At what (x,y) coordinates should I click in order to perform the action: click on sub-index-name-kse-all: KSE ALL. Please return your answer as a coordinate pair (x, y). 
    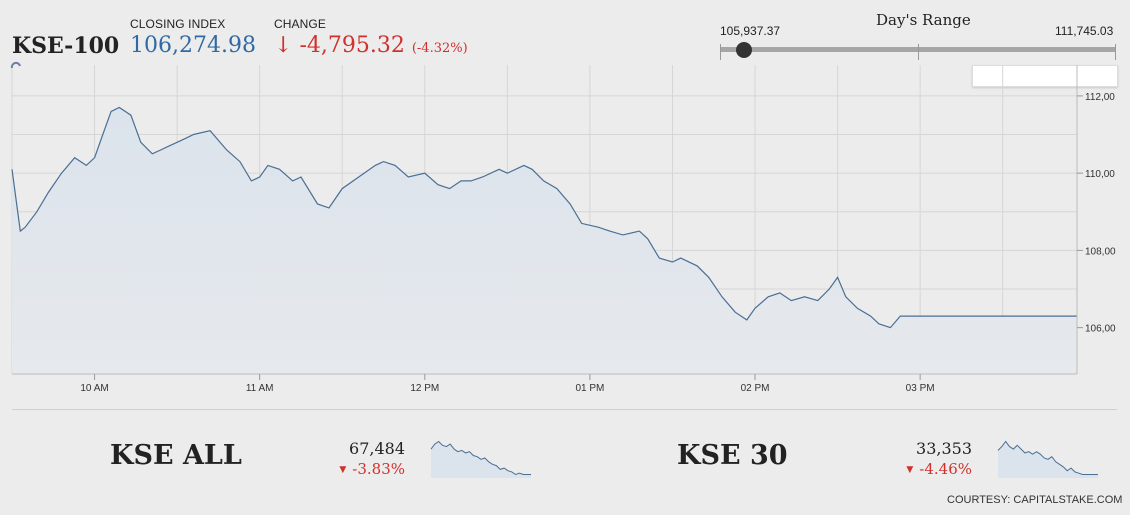
    Looking at the image, I should click on (176, 455).